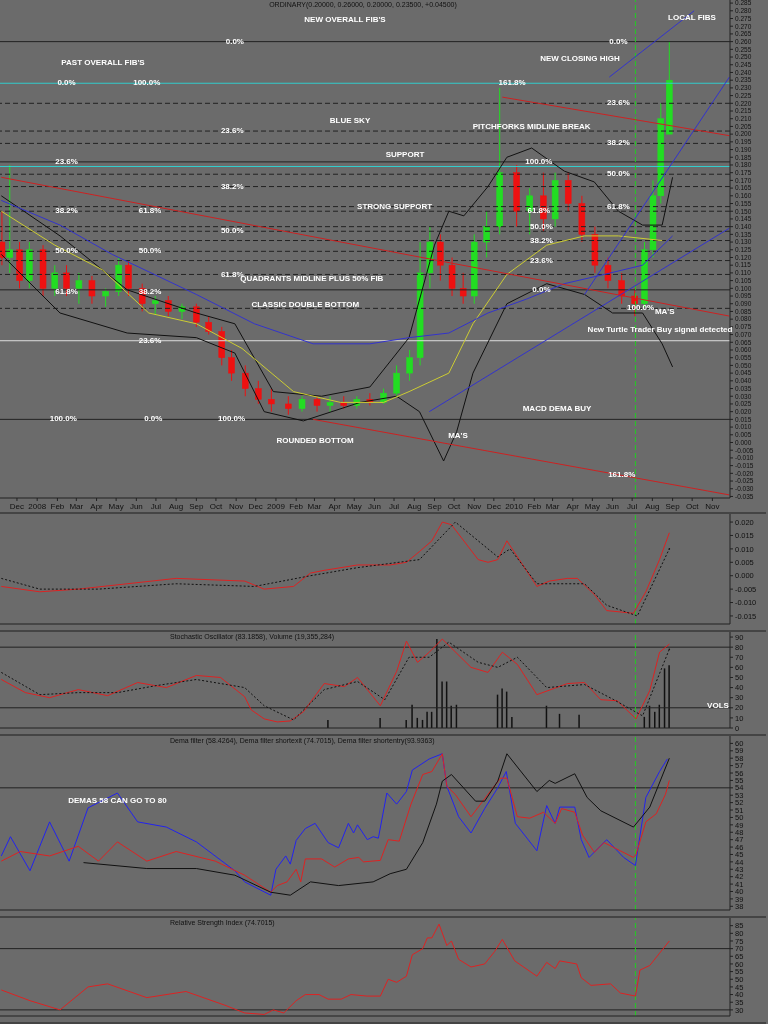  I want to click on annotation: CLASSIC DOUBLE BOTTOM, so click(305, 305).